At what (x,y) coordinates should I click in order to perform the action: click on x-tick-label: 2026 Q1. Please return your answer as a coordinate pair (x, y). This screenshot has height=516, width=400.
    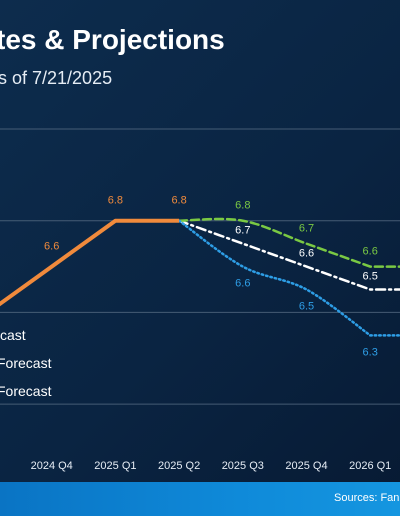
    Looking at the image, I should click on (370, 466).